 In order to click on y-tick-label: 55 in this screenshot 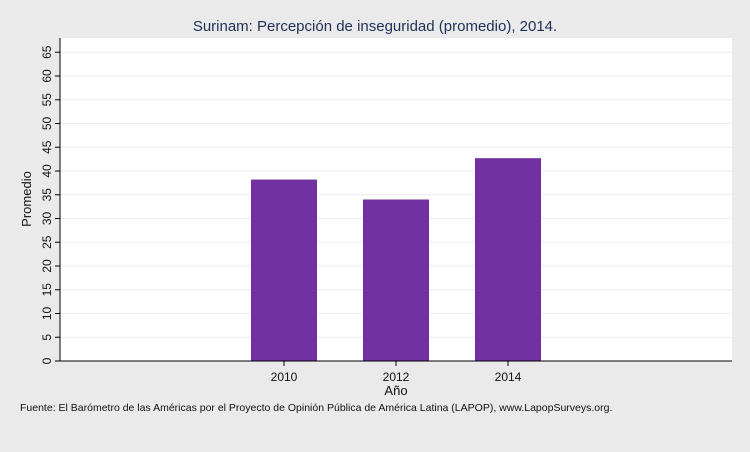, I will do `click(47, 100)`.